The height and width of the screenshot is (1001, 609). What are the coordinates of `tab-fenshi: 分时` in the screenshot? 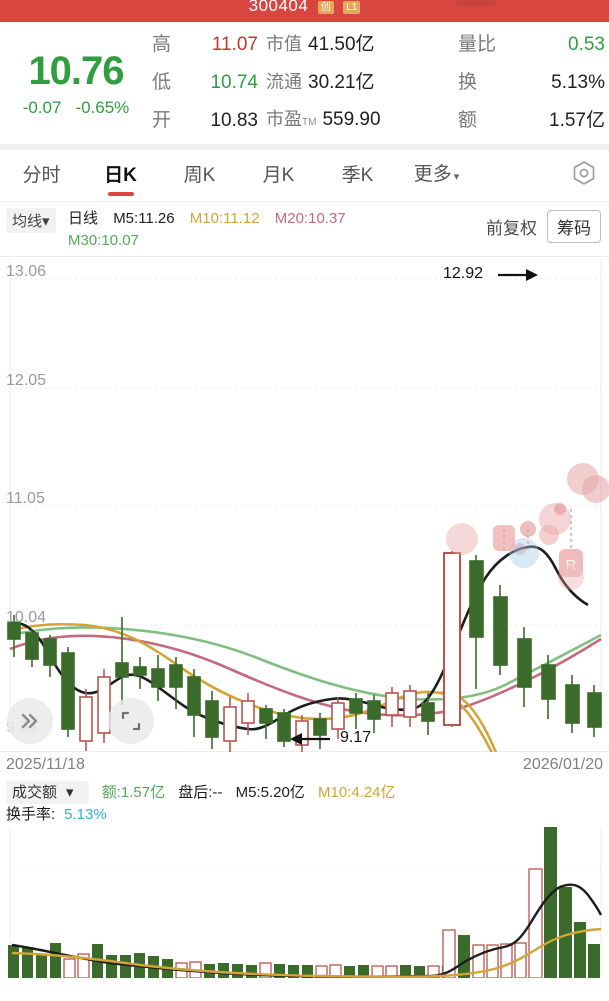 It's located at (41, 176).